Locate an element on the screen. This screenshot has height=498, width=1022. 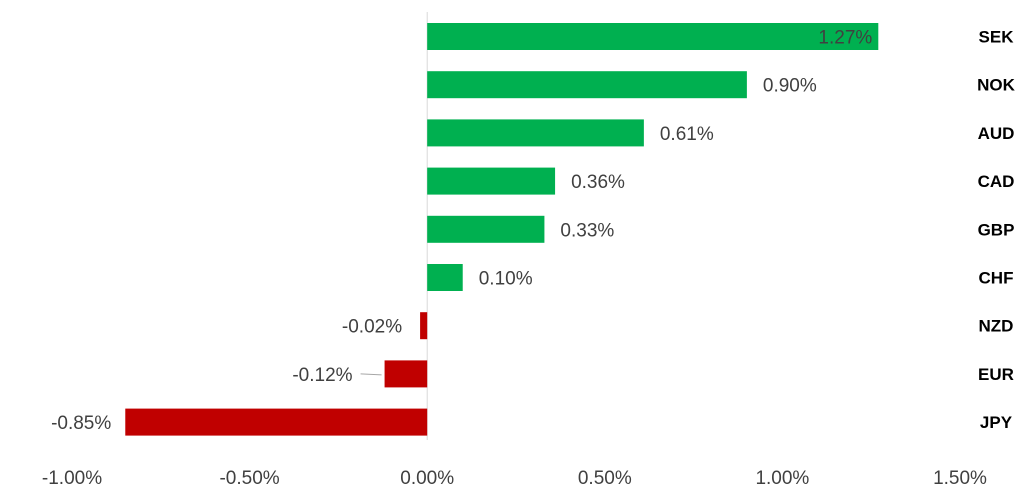
data-label-jpy: -0.85% is located at coordinates (81, 423).